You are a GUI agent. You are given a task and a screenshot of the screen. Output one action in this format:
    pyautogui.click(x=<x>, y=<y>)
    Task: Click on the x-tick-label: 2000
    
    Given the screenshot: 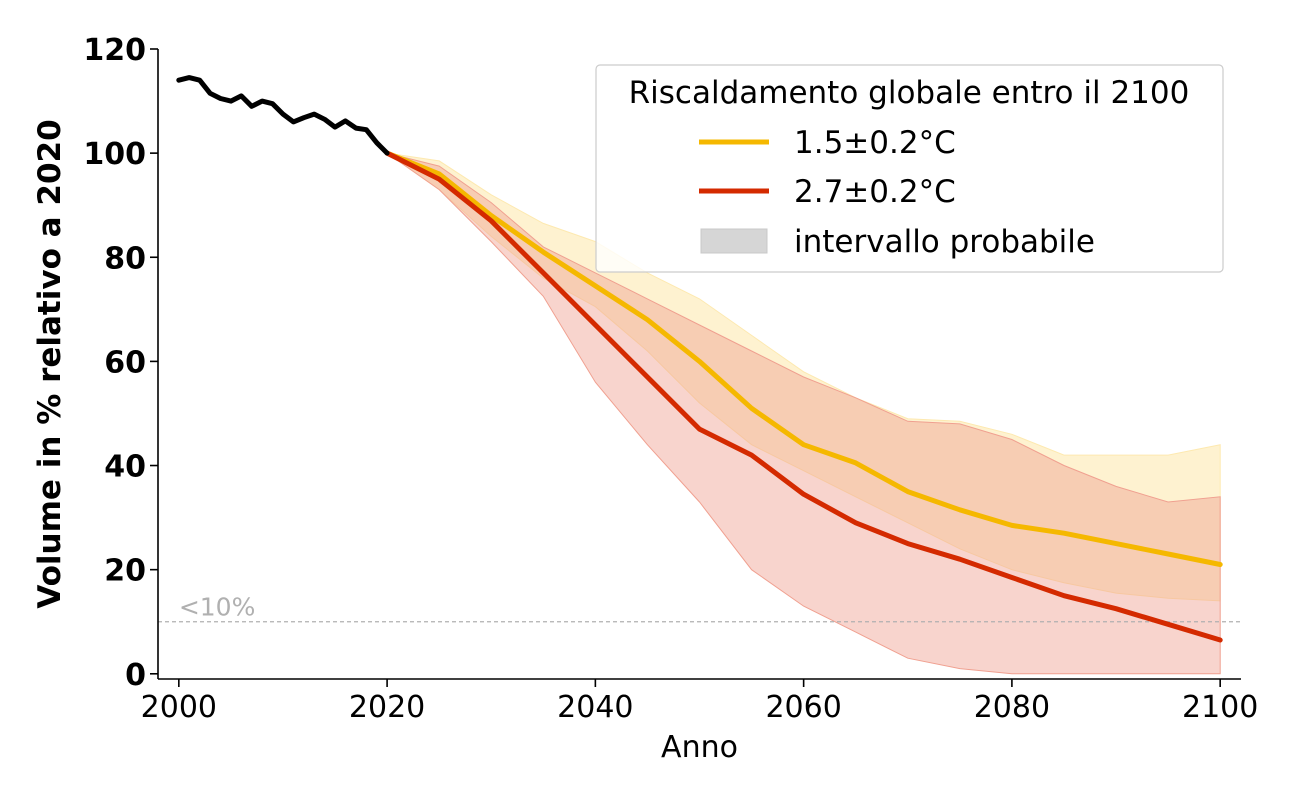 What is the action you would take?
    pyautogui.click(x=179, y=707)
    